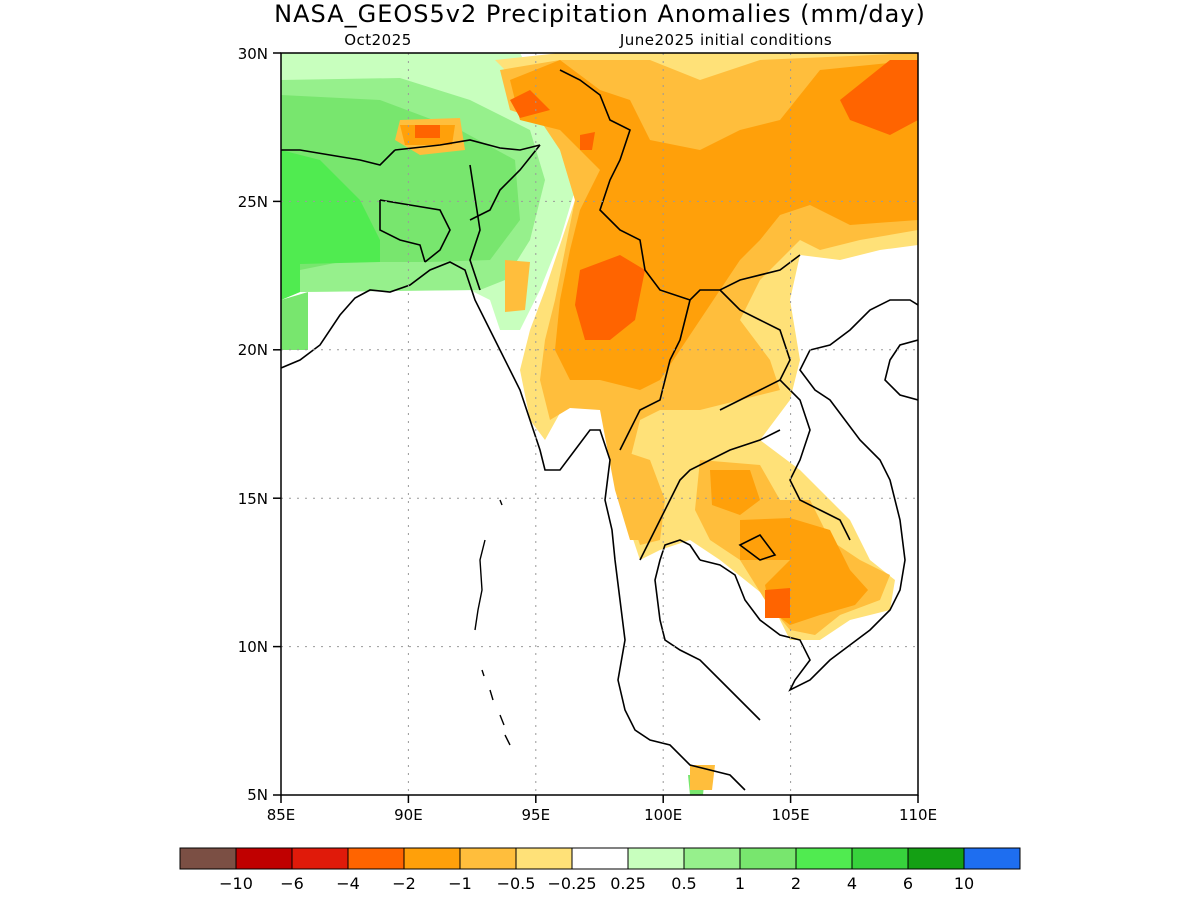  Describe the element at coordinates (236, 883) in the screenshot. I see `colorbar-label: −10` at that location.